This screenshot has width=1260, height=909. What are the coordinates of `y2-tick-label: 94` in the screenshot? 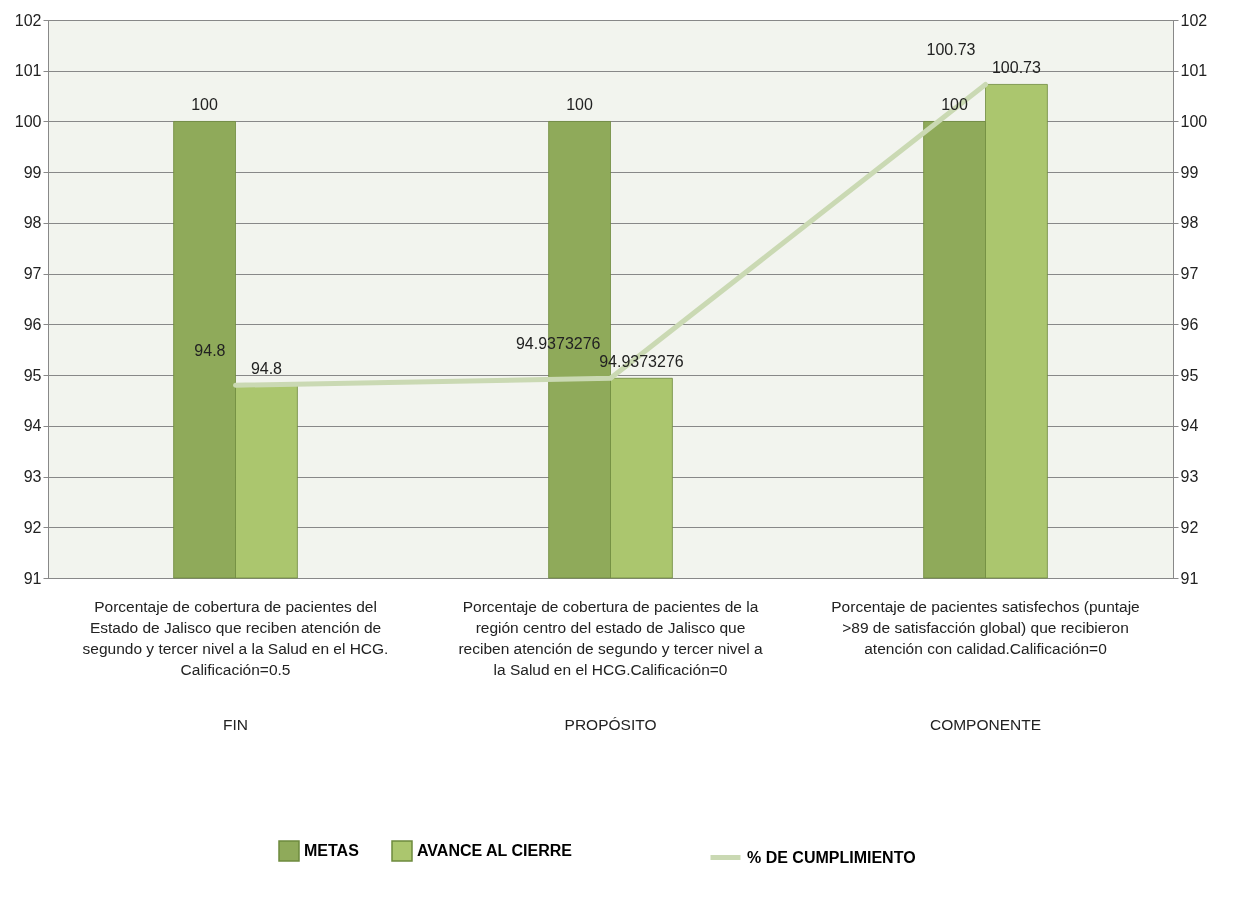 It's located at (1189, 426).